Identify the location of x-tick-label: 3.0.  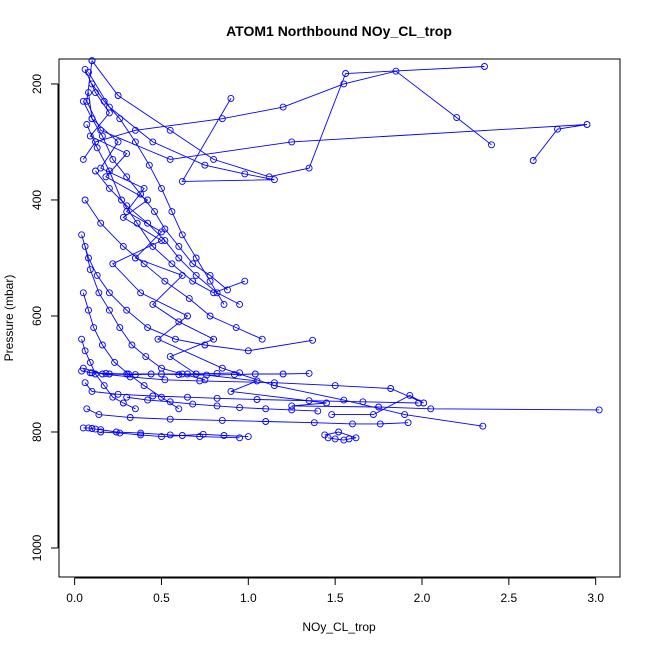
(595, 598).